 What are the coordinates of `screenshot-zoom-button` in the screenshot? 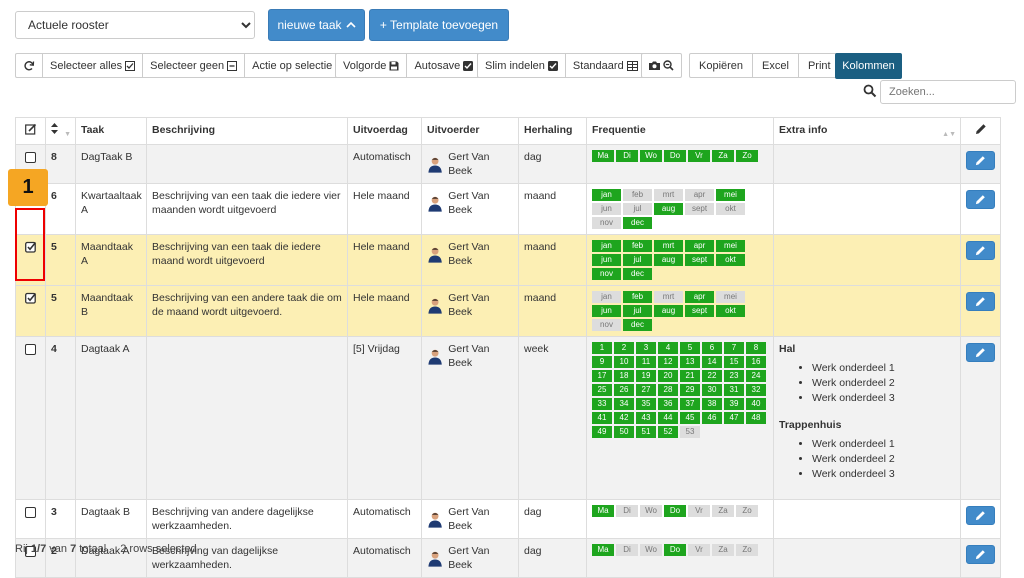 It's located at (661, 65).